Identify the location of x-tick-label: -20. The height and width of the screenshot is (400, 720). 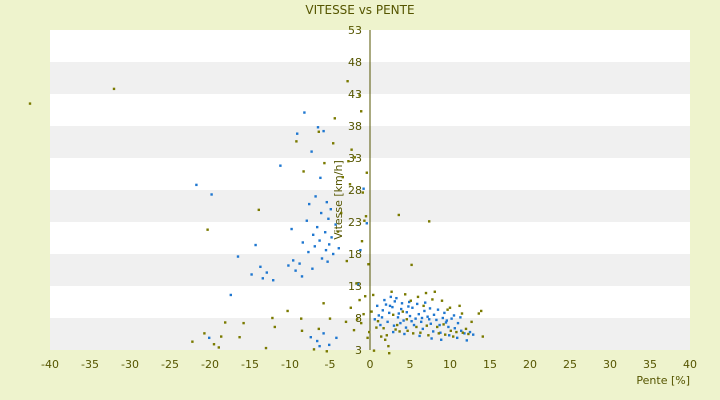
(210, 364).